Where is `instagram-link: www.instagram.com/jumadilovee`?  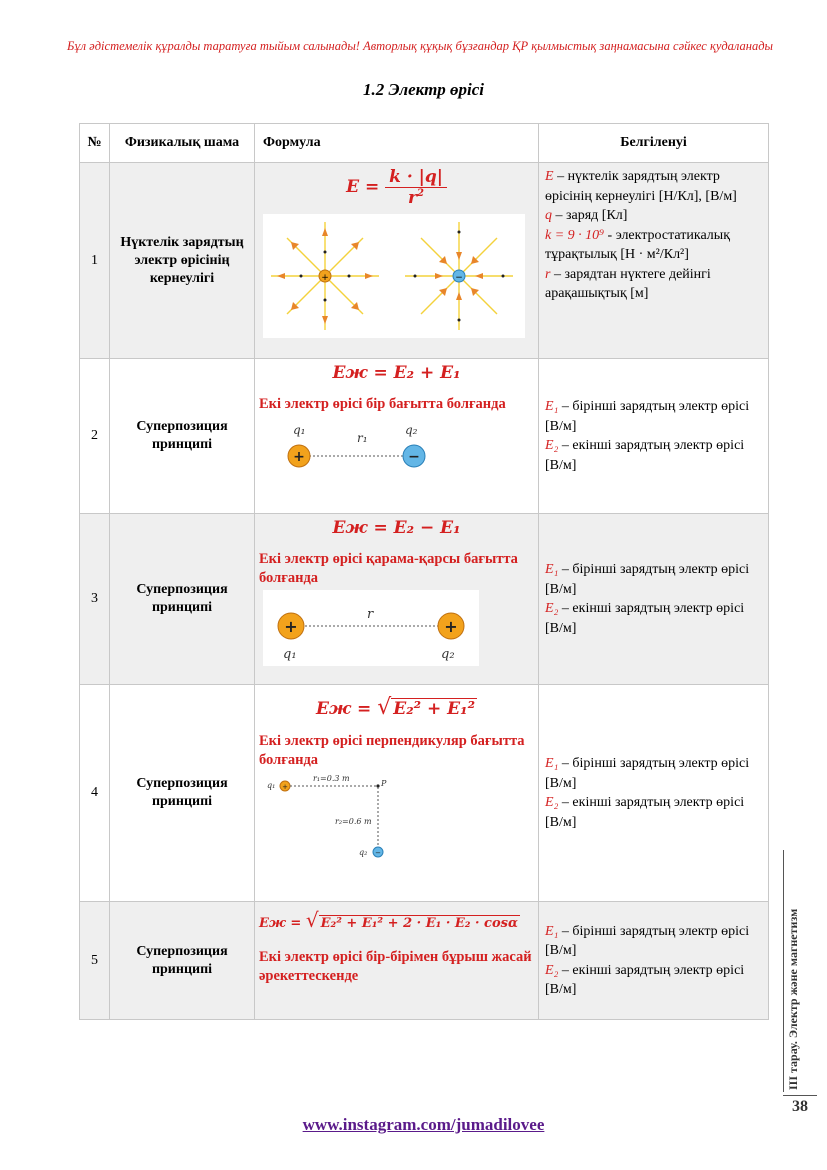 instagram-link: www.instagram.com/jumadilovee is located at coordinates (423, 1124).